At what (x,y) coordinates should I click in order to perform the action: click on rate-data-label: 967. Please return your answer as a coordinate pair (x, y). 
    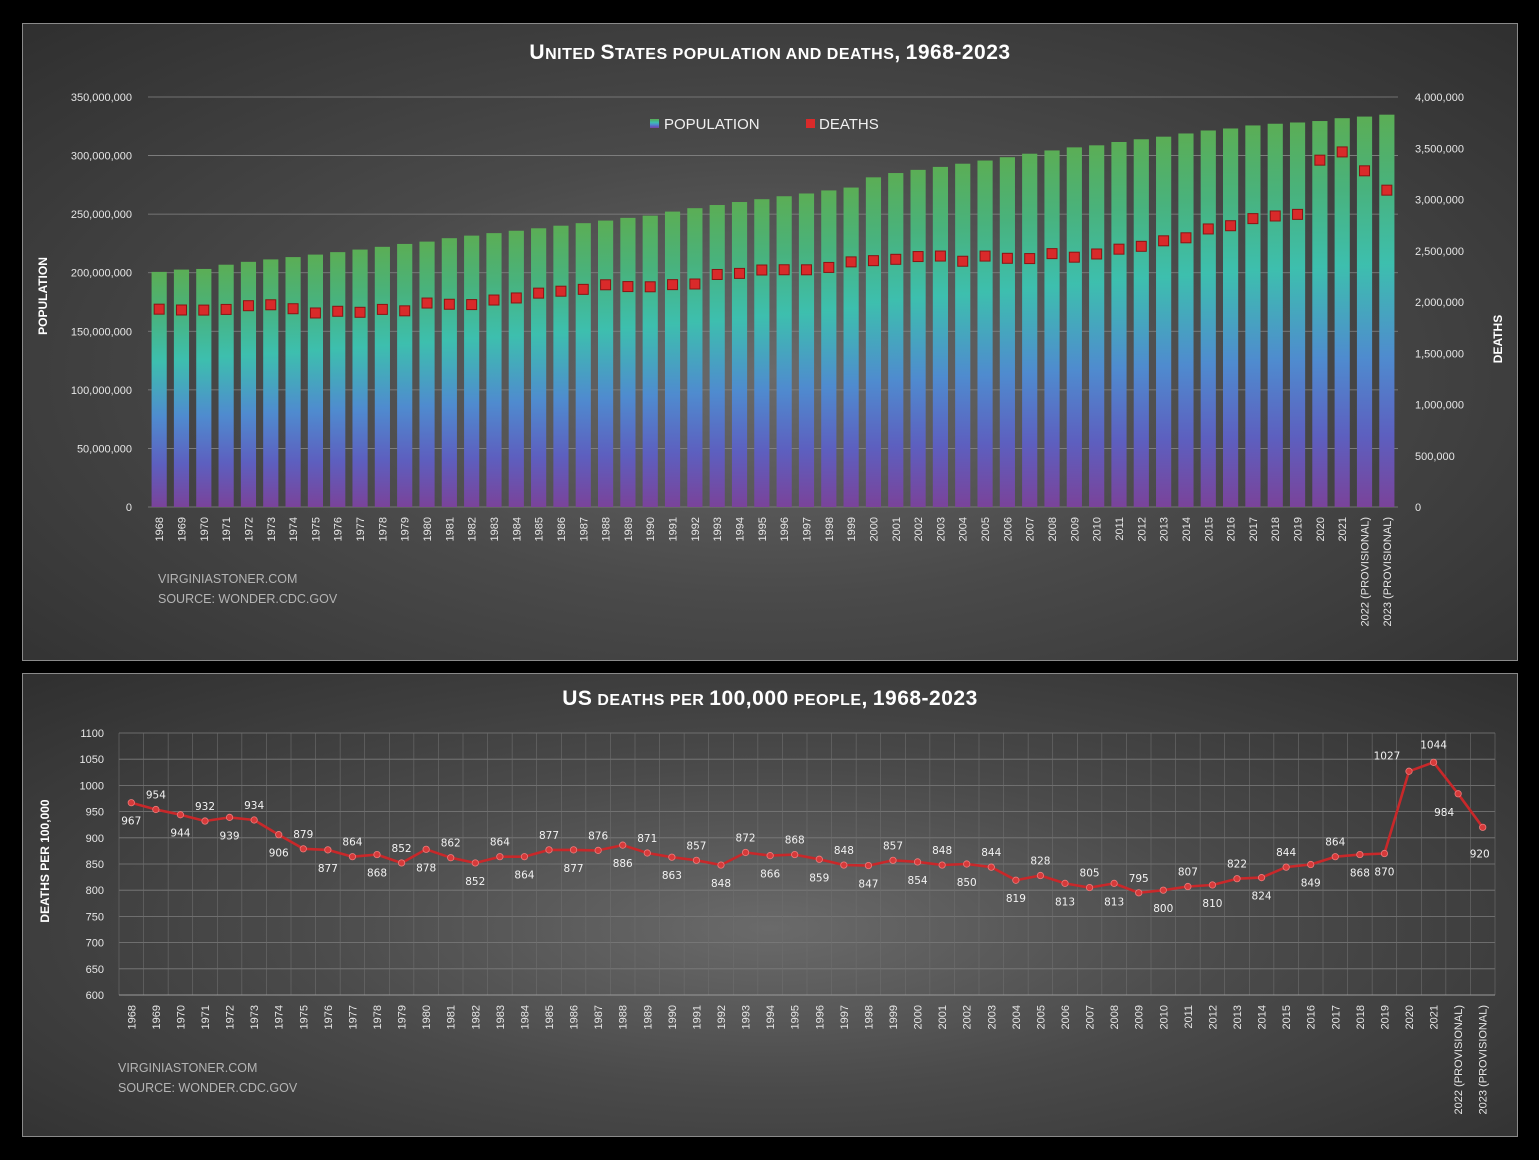
    Looking at the image, I should click on (131, 822).